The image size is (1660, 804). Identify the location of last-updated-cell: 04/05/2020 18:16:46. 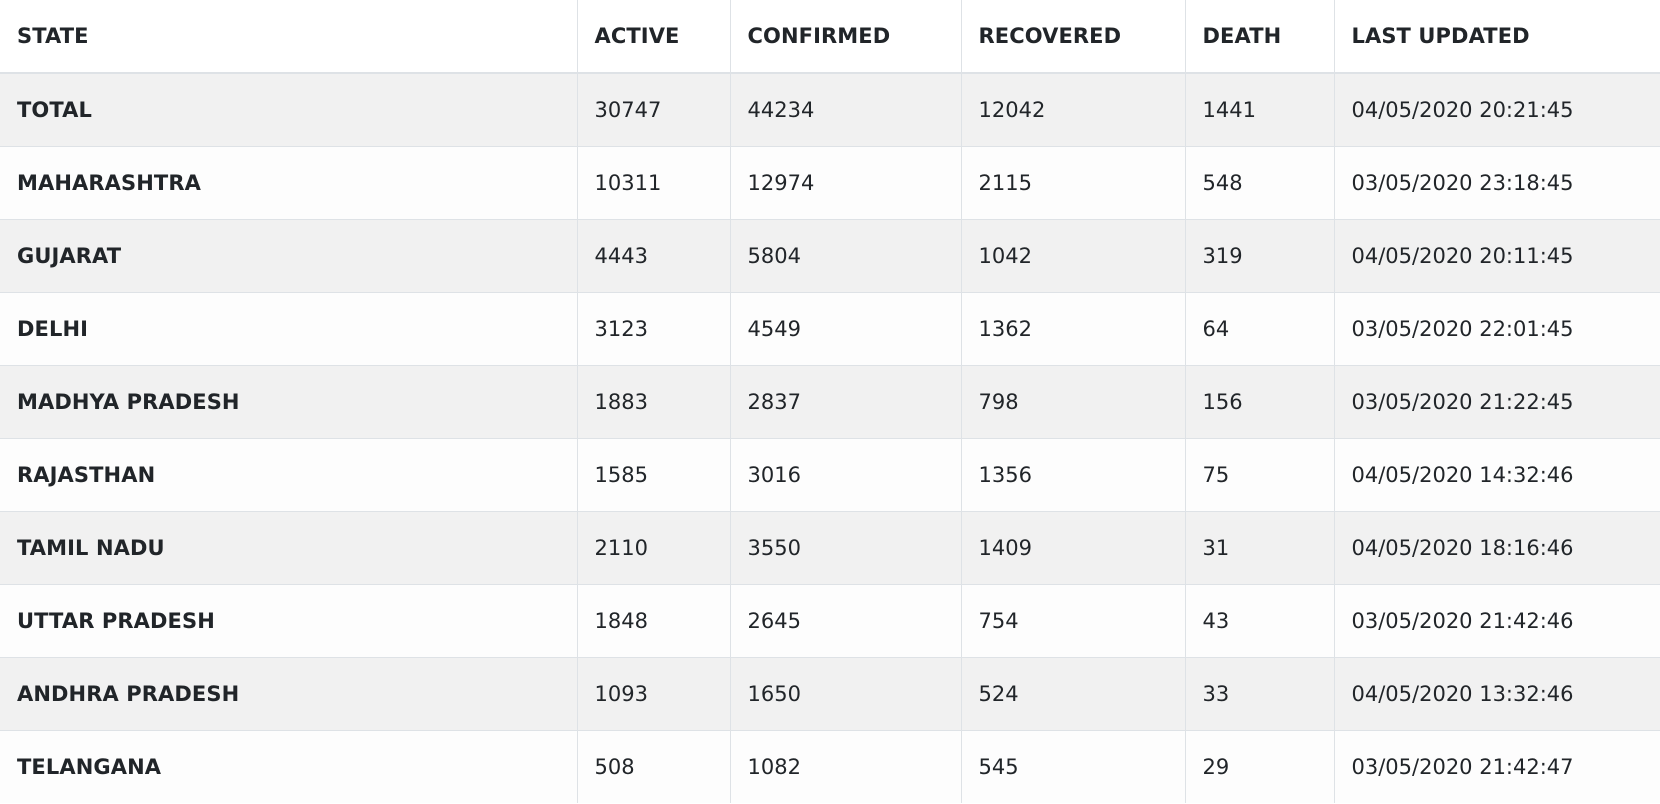
(1496, 547).